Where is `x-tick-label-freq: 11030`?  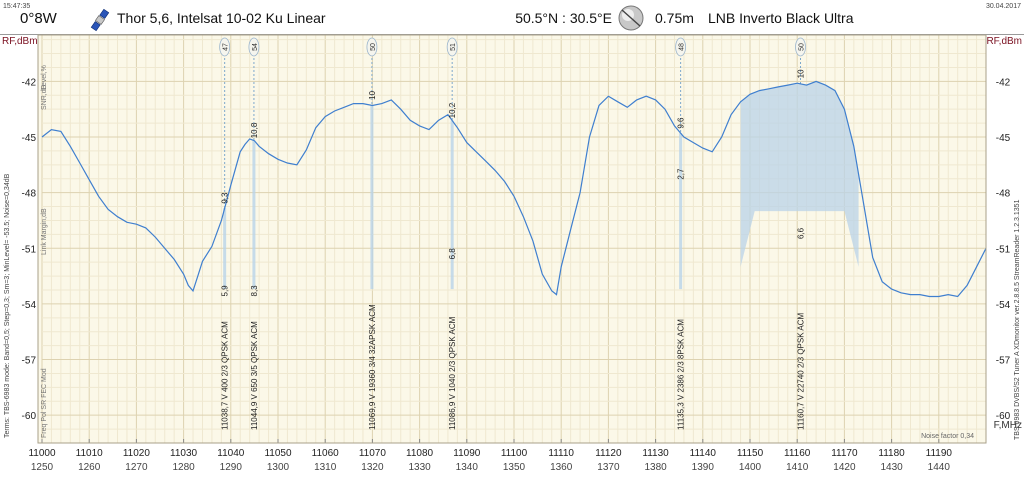 x-tick-label-freq: 11030 is located at coordinates (184, 453).